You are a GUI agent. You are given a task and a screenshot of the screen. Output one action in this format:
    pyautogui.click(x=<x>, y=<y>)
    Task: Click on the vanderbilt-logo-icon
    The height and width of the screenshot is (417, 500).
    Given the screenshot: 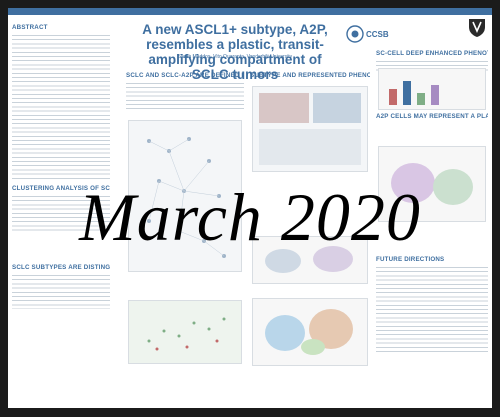 What is the action you would take?
    pyautogui.click(x=477, y=28)
    